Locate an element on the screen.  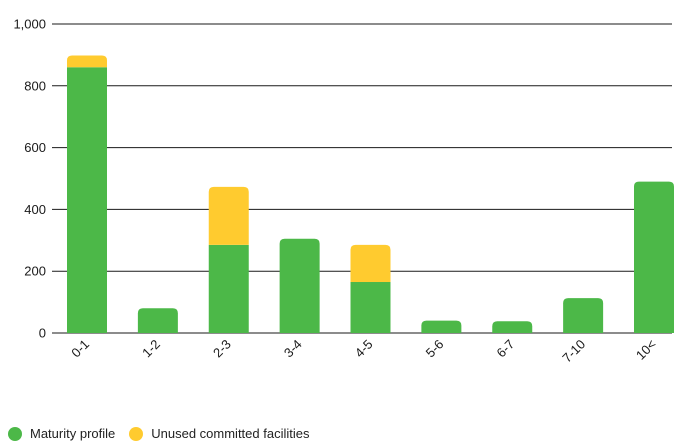
legend-swatch-maturity-profile is located at coordinates (15, 433).